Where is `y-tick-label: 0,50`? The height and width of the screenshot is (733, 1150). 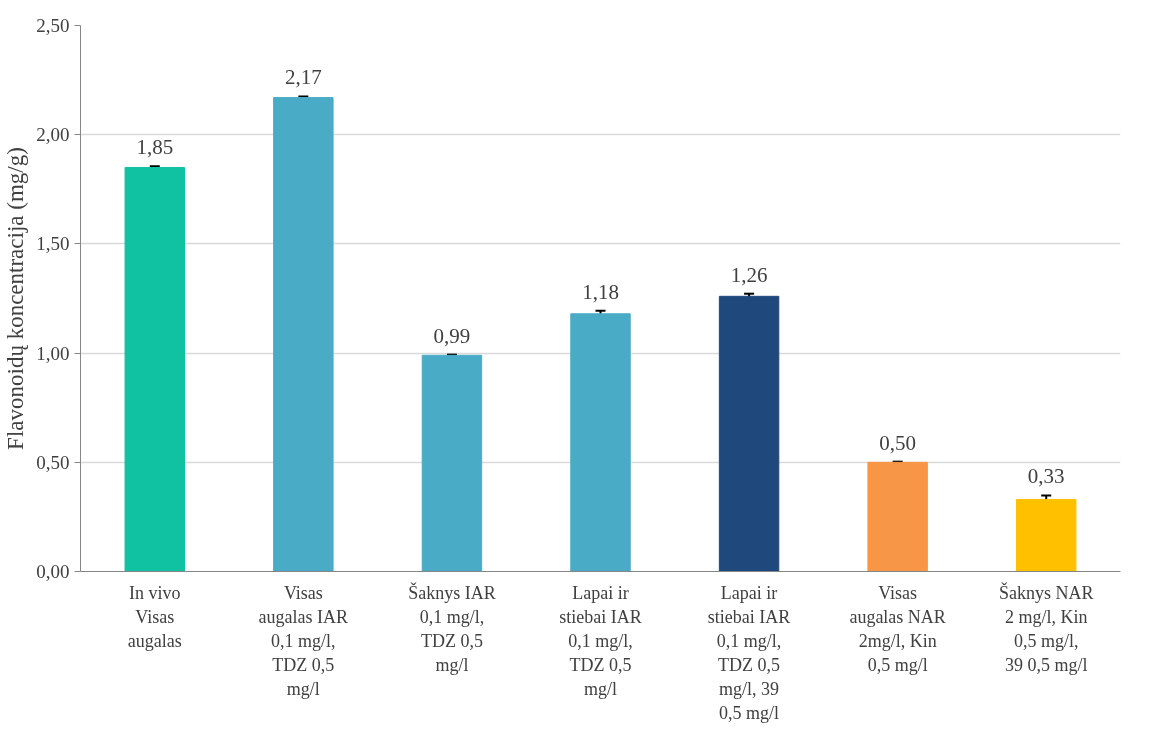
y-tick-label: 0,50 is located at coordinates (53, 462).